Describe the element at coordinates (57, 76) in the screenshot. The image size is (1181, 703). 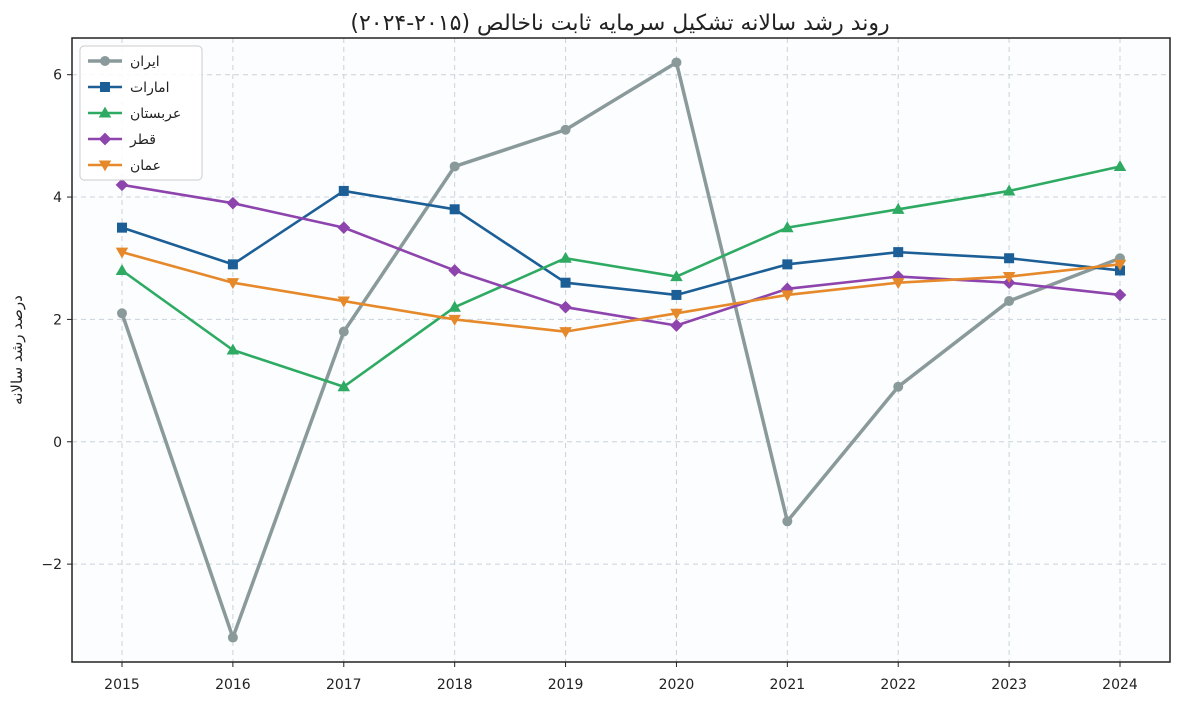
I see `y-tick-label: 6` at that location.